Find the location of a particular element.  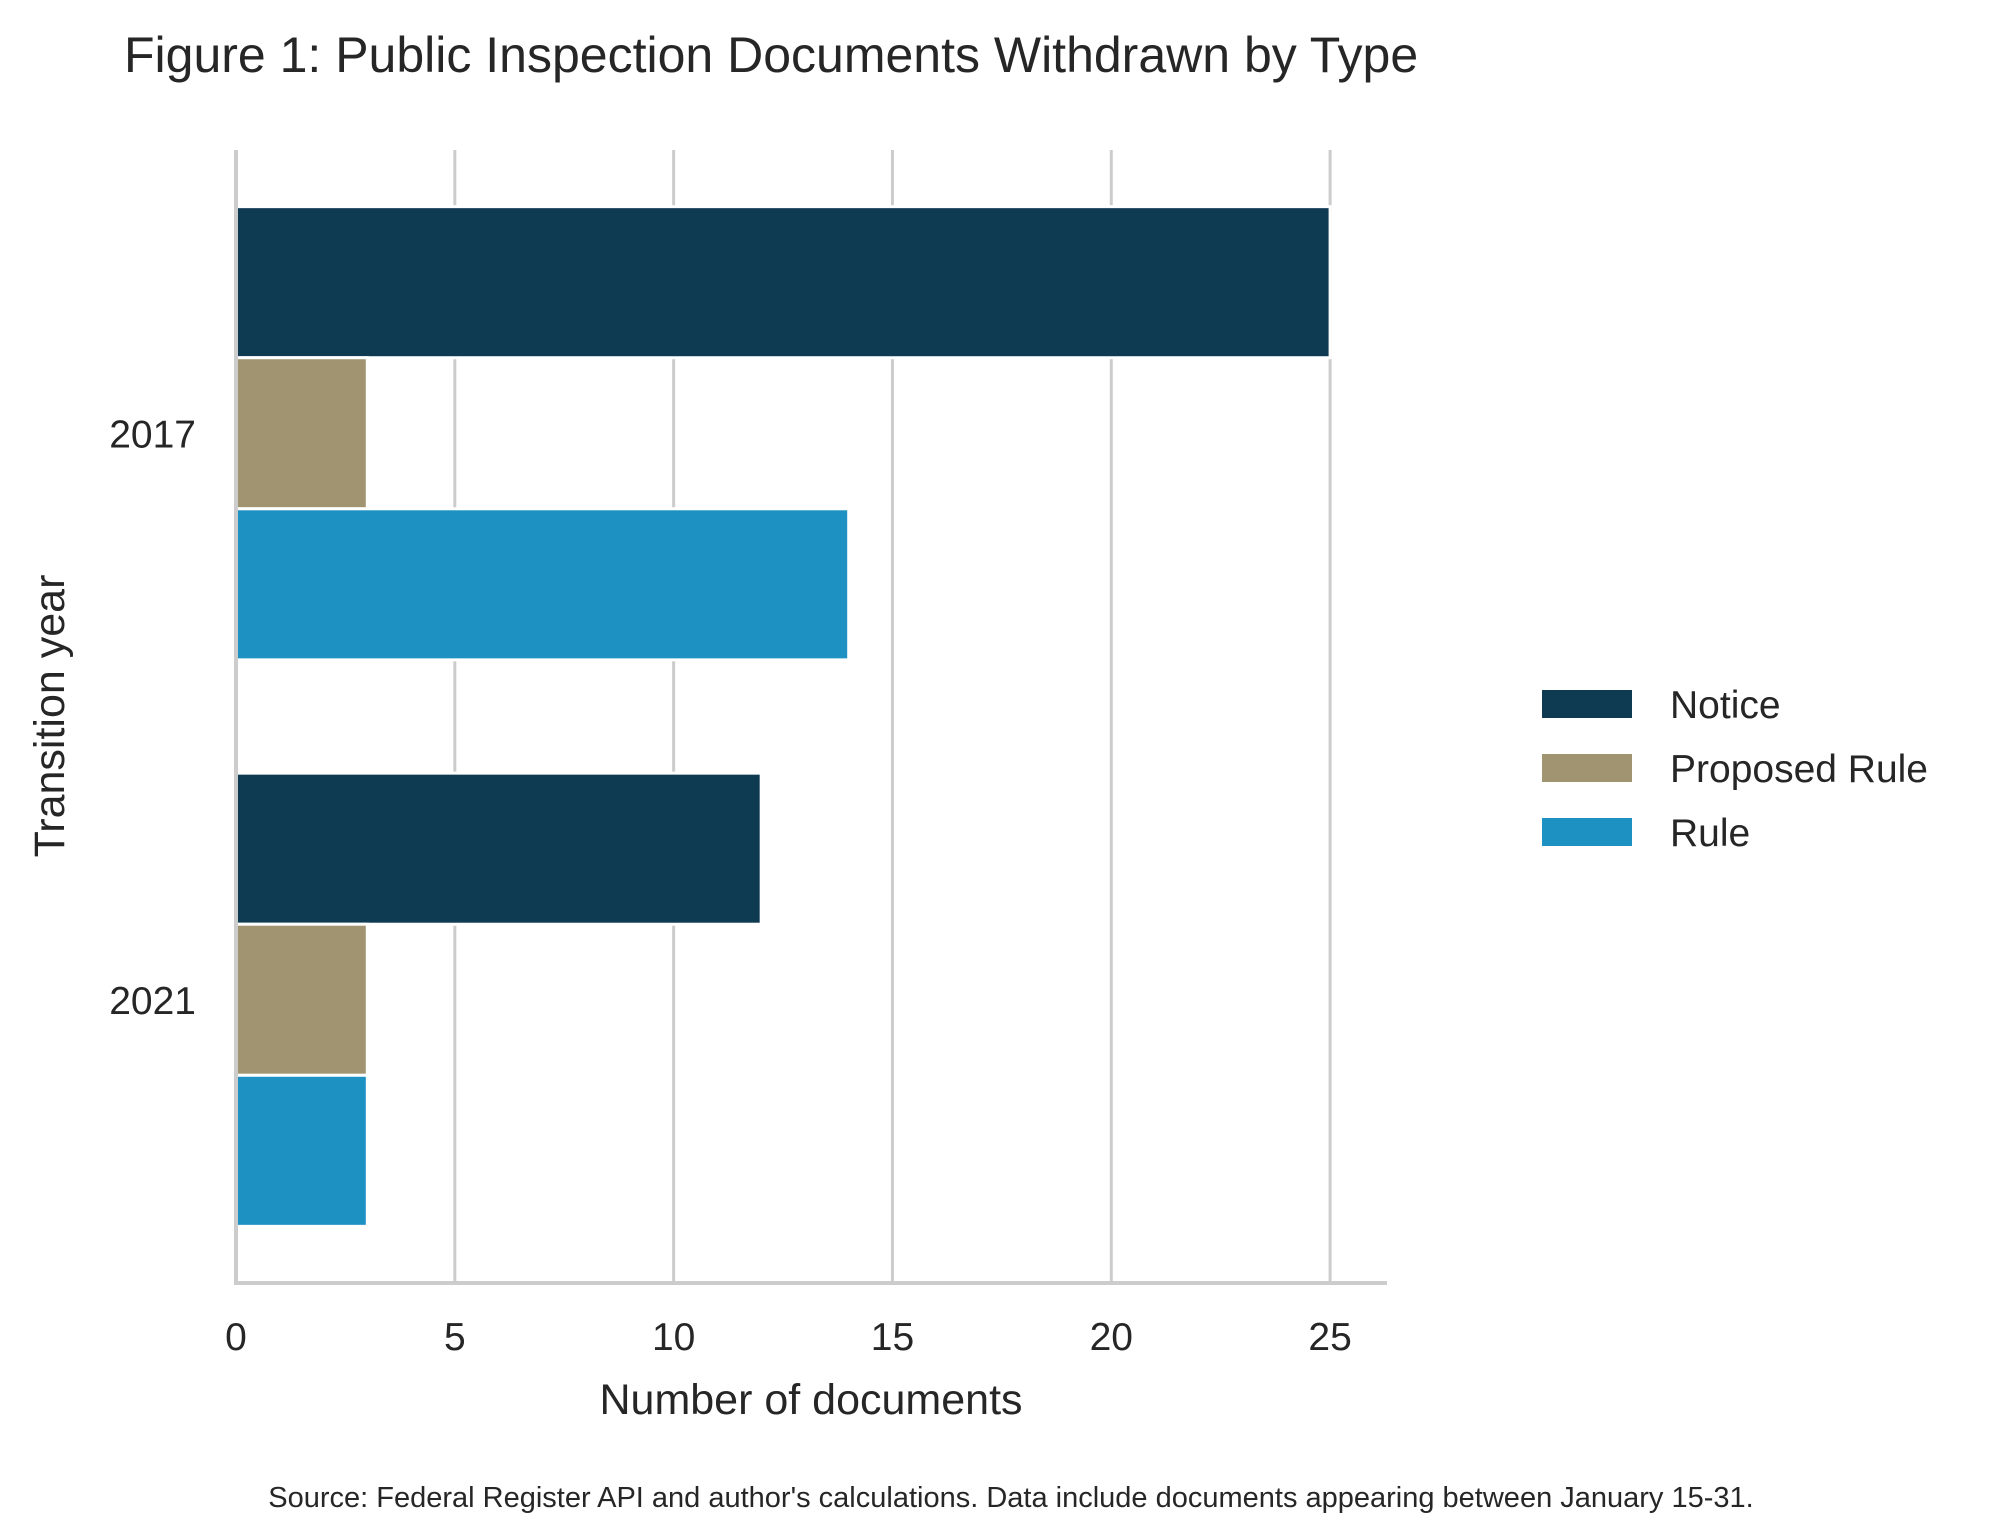

x-tick-label: 25 is located at coordinates (1329, 1337).